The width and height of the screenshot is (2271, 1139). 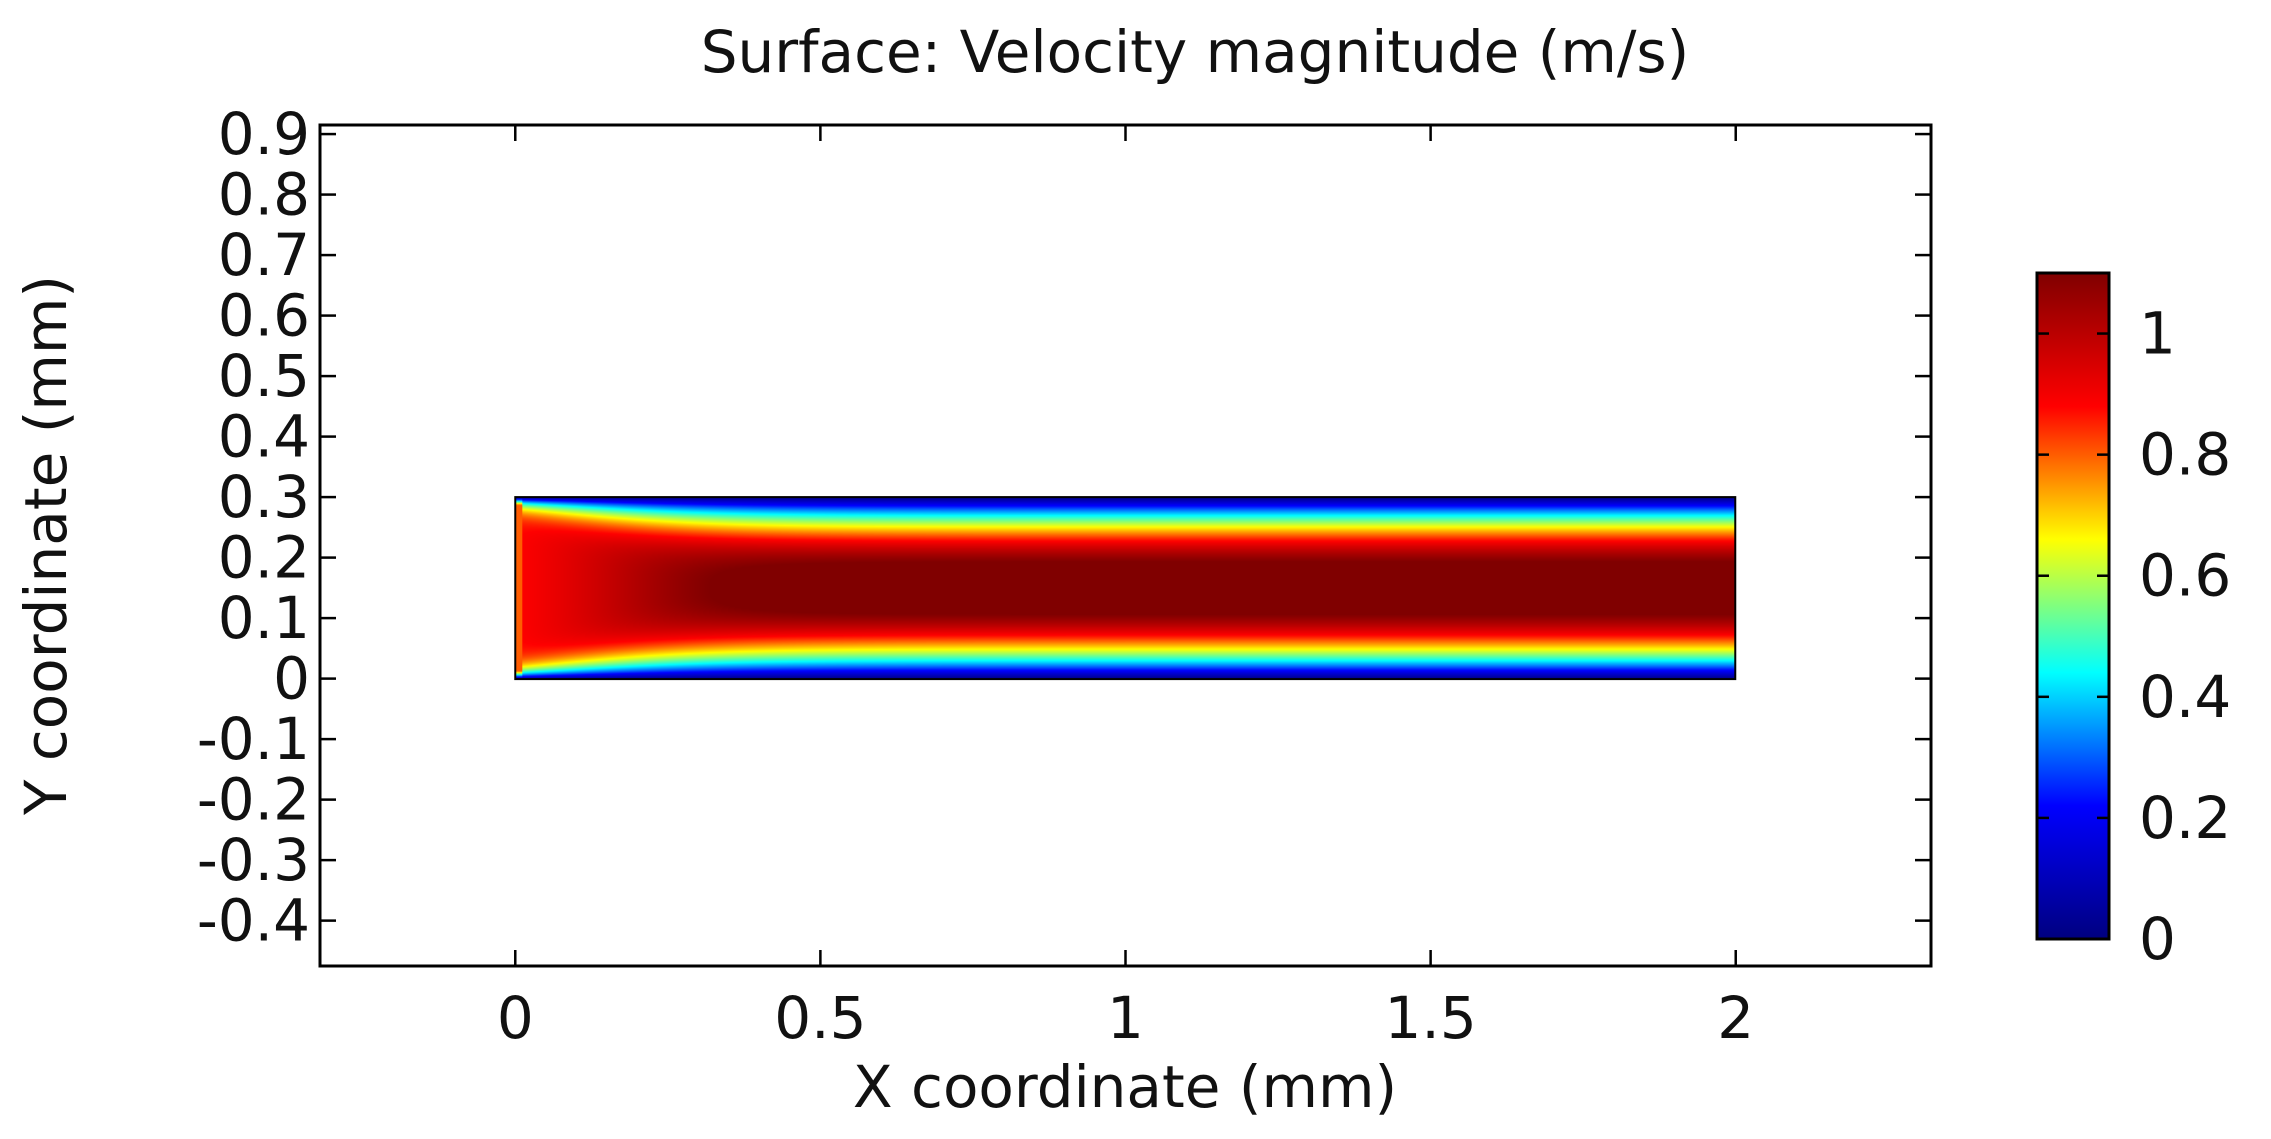 What do you see at coordinates (2185, 455) in the screenshot?
I see `colorbar-tick-label: 0.8` at bounding box center [2185, 455].